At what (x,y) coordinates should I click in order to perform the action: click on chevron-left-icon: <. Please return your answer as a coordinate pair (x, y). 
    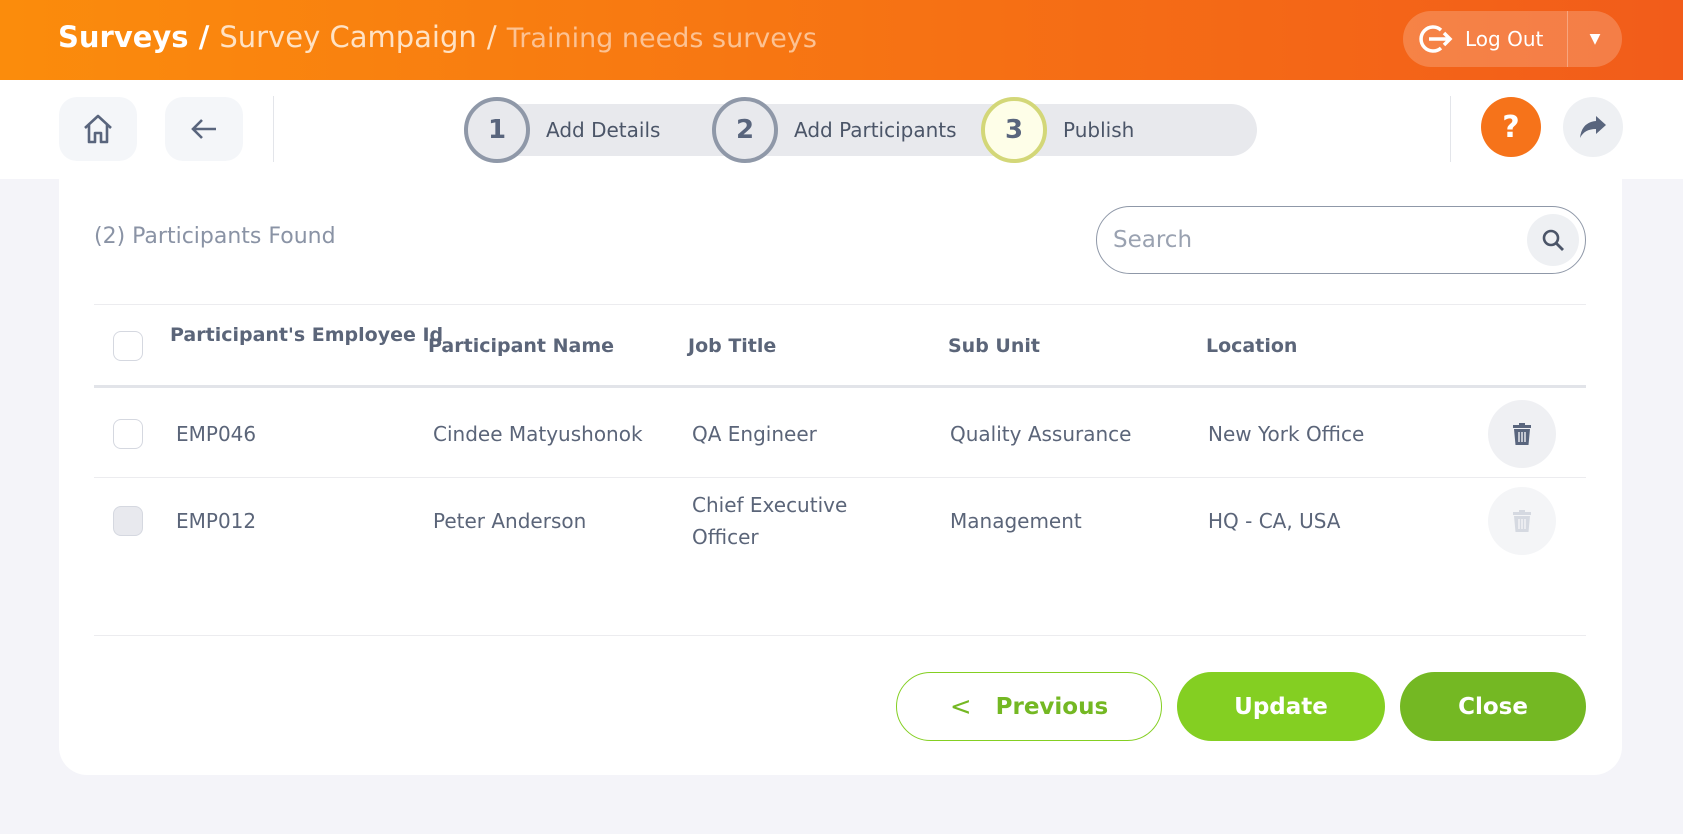
    Looking at the image, I should click on (960, 706).